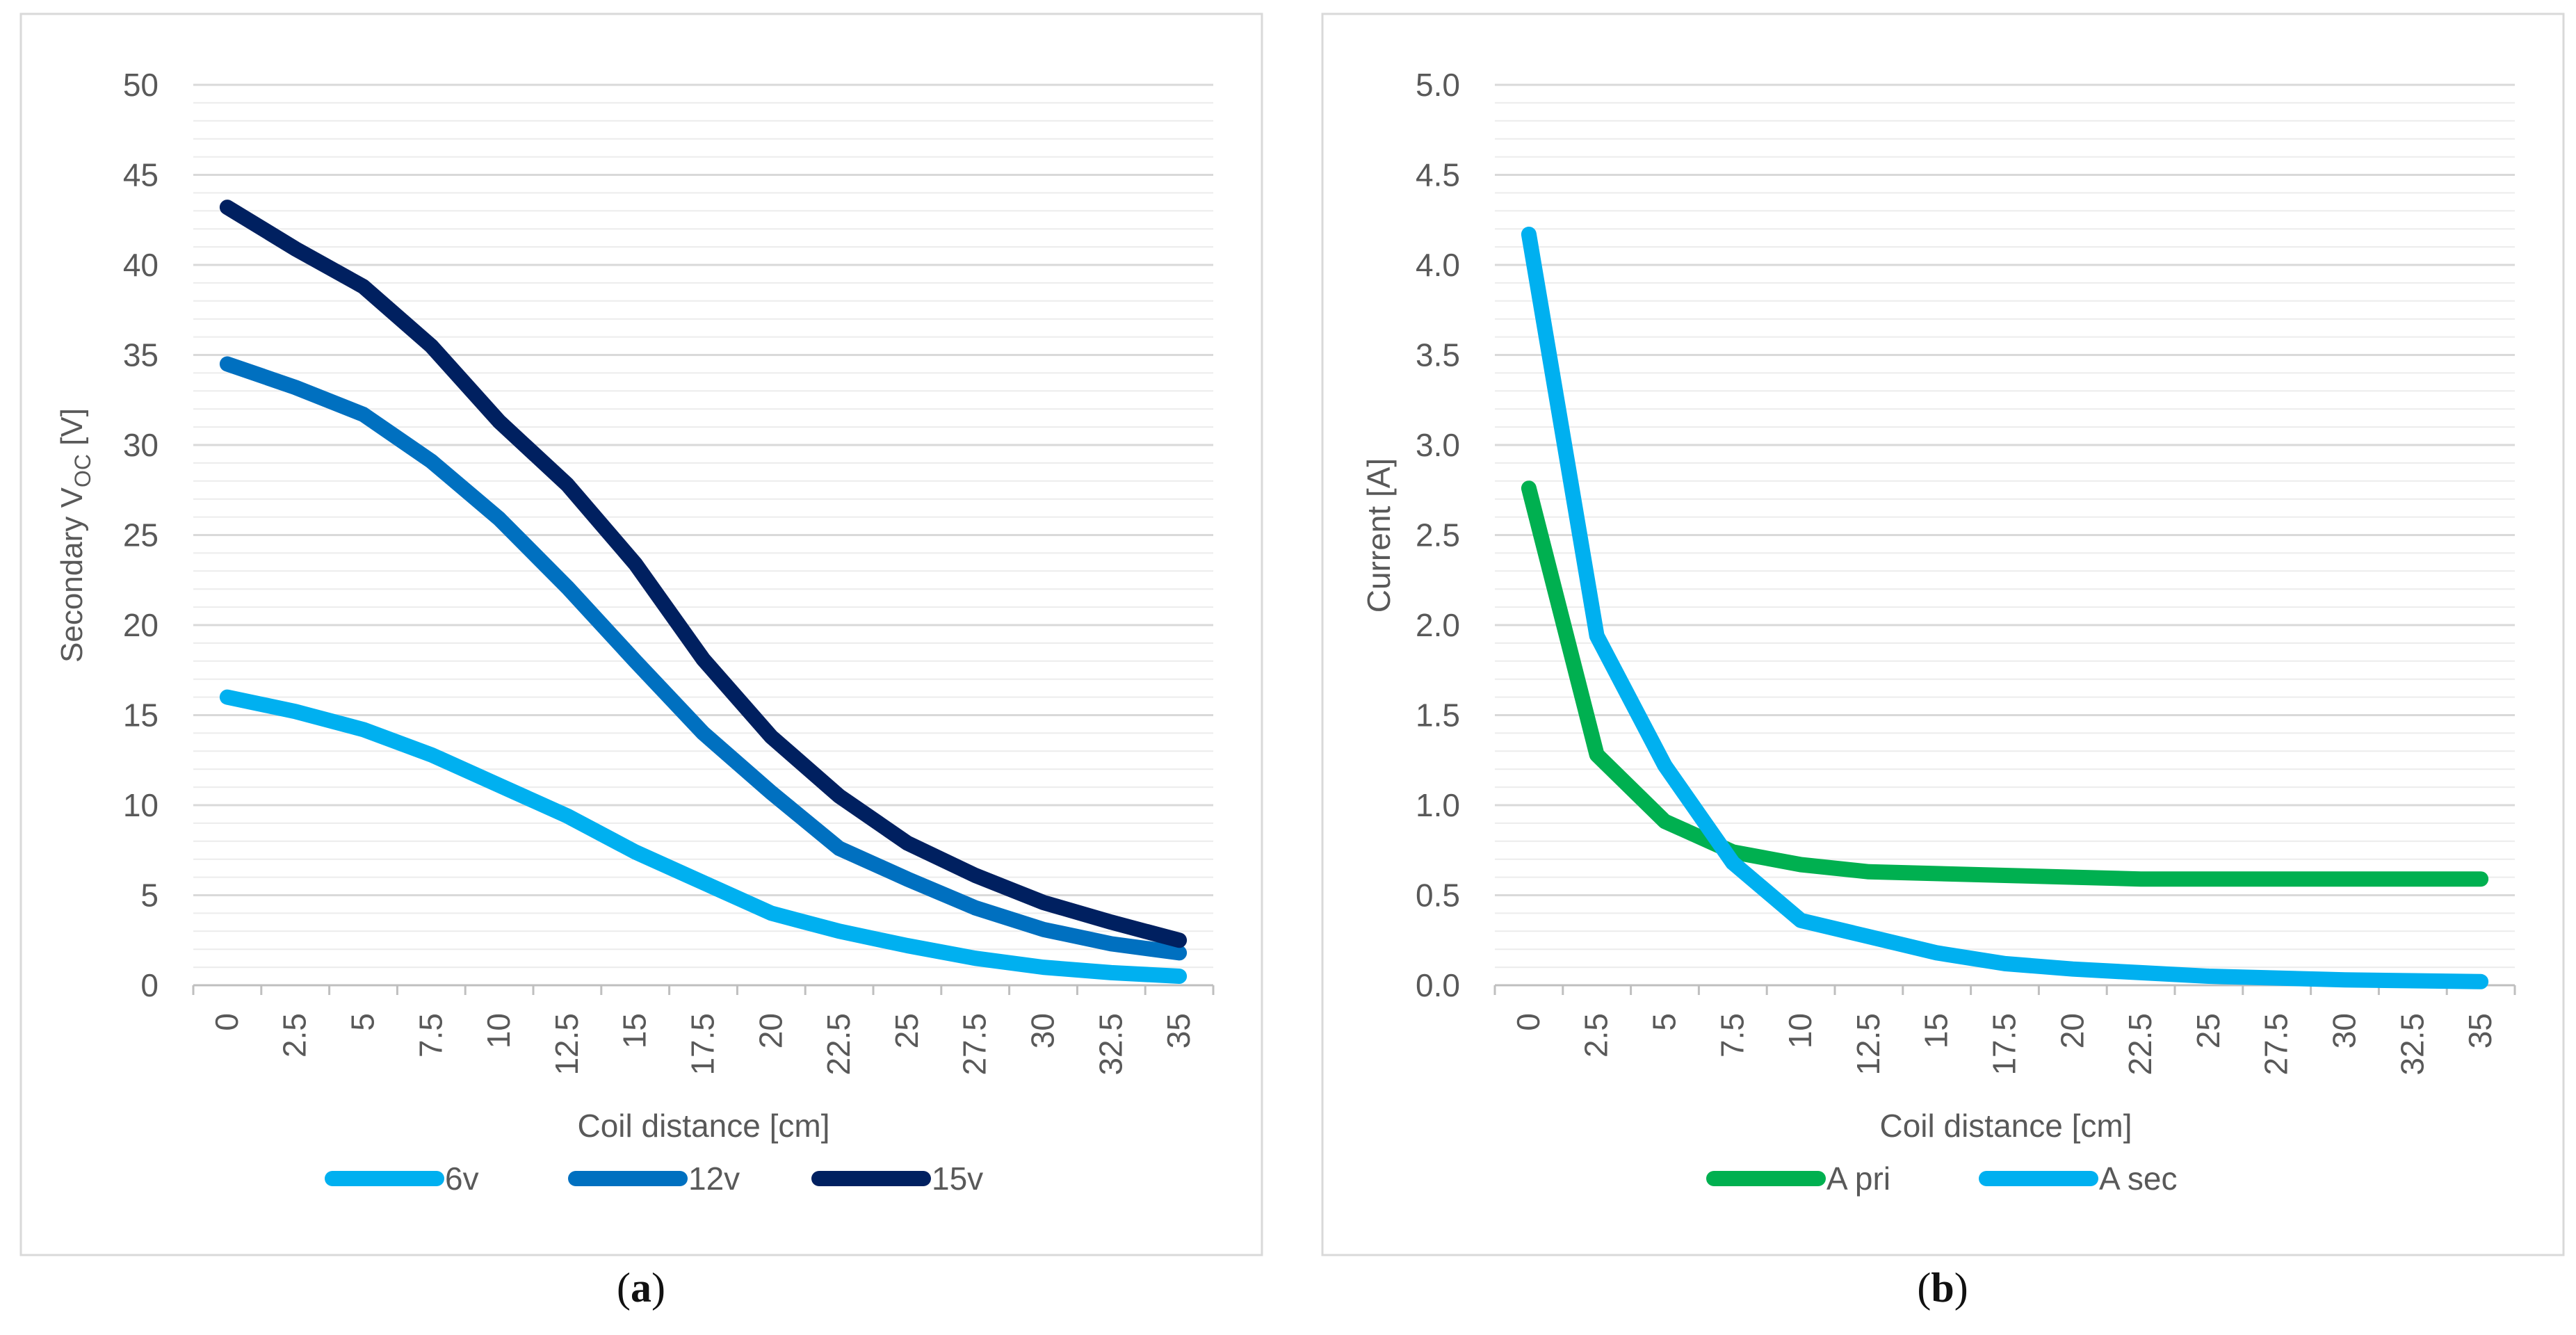 Image resolution: width=2576 pixels, height=1335 pixels. What do you see at coordinates (149, 985) in the screenshot?
I see `chart-a-y-tick-label: 0` at bounding box center [149, 985].